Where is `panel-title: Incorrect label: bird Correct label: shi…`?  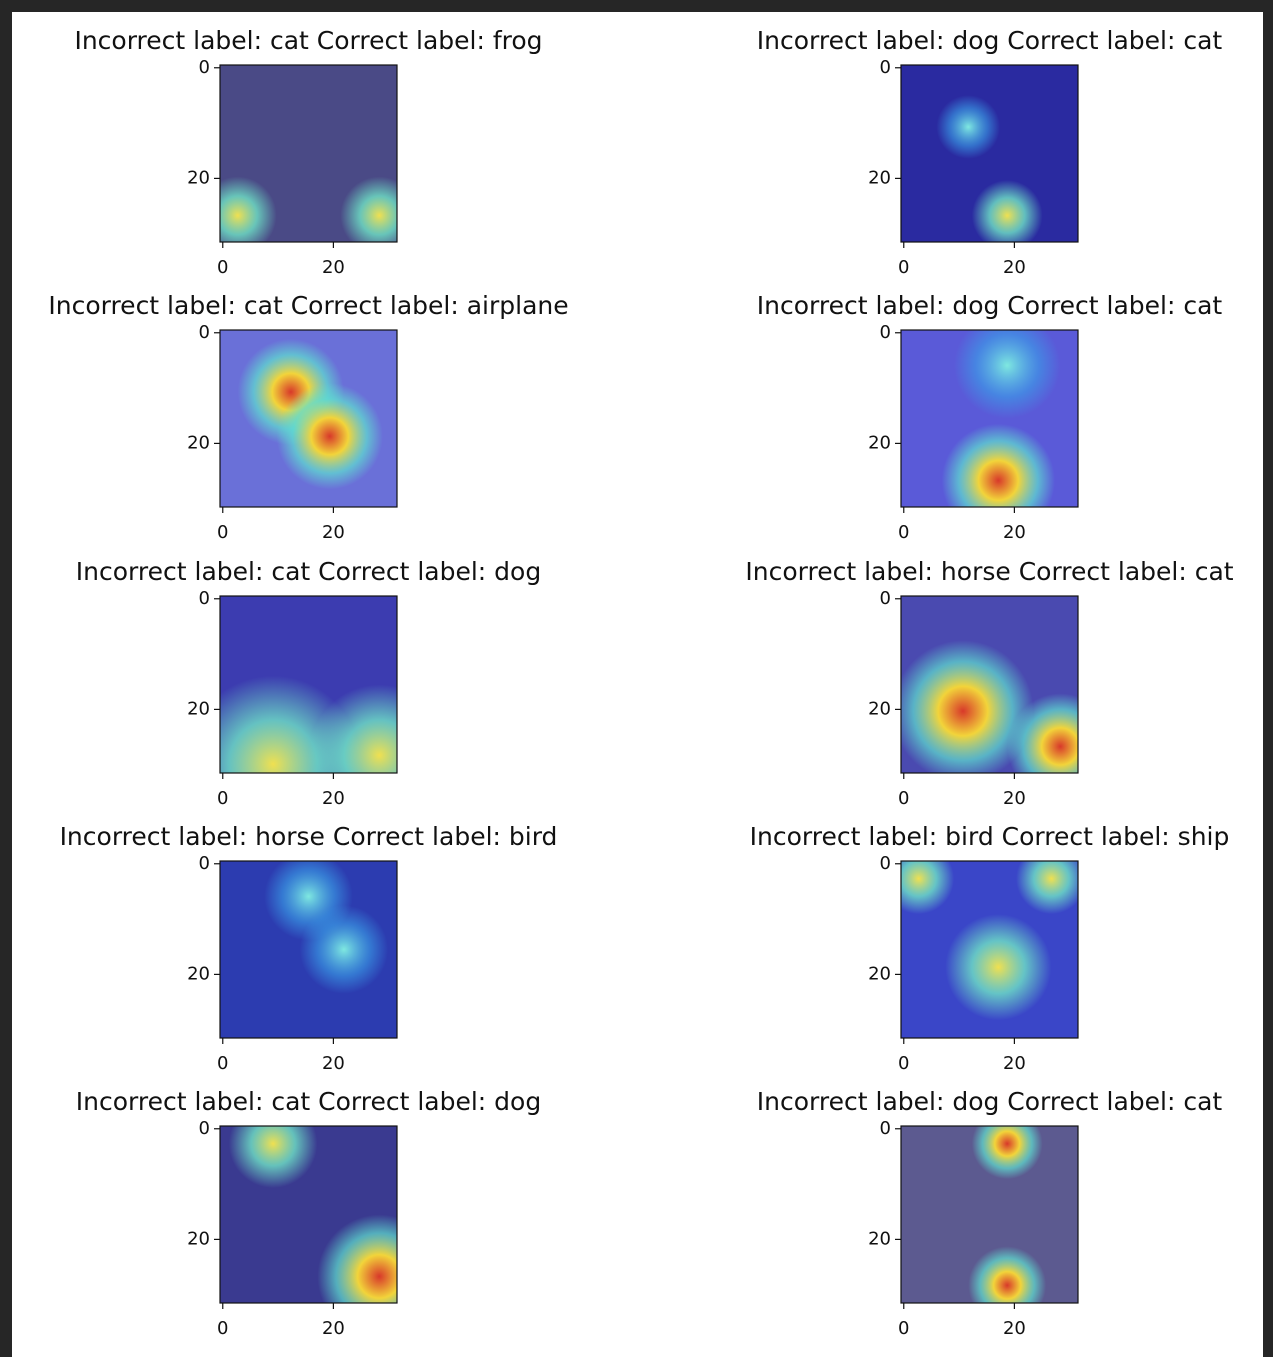 panel-title: Incorrect label: bird Correct label: shi… is located at coordinates (990, 836).